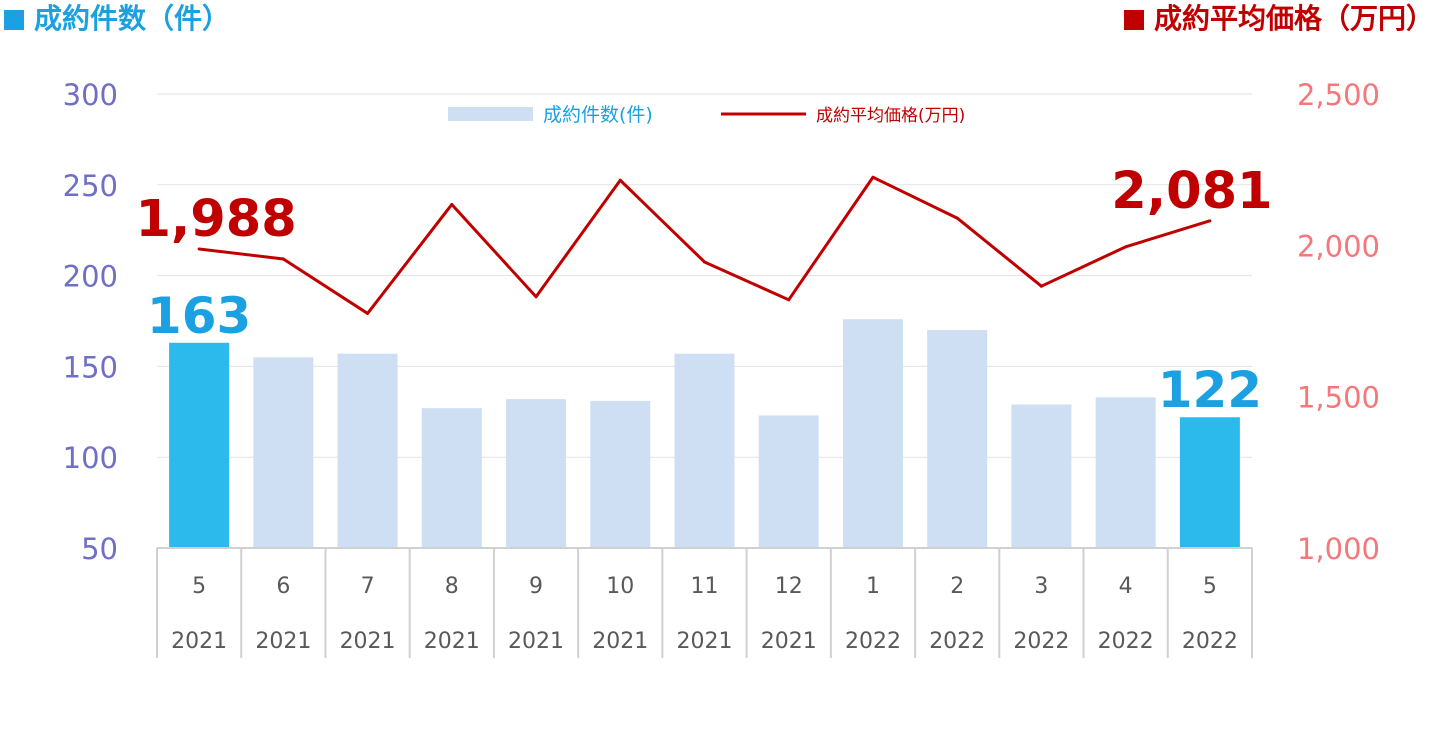  Describe the element at coordinates (14, 20) in the screenshot. I see `blue-square-icon` at that location.